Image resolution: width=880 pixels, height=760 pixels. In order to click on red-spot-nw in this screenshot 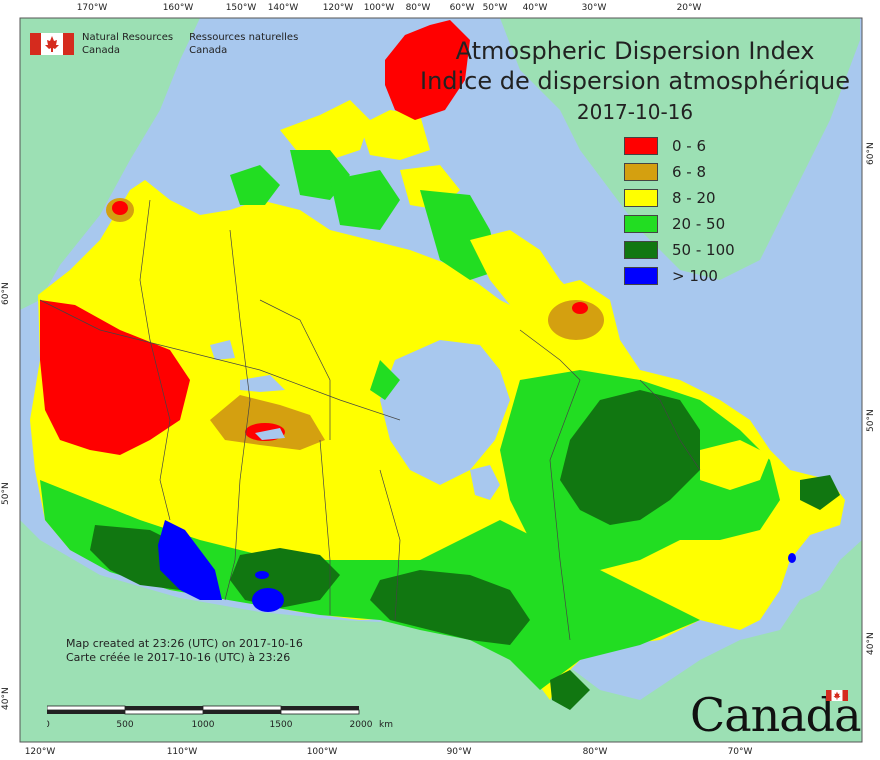, I will do `click(120, 208)`.